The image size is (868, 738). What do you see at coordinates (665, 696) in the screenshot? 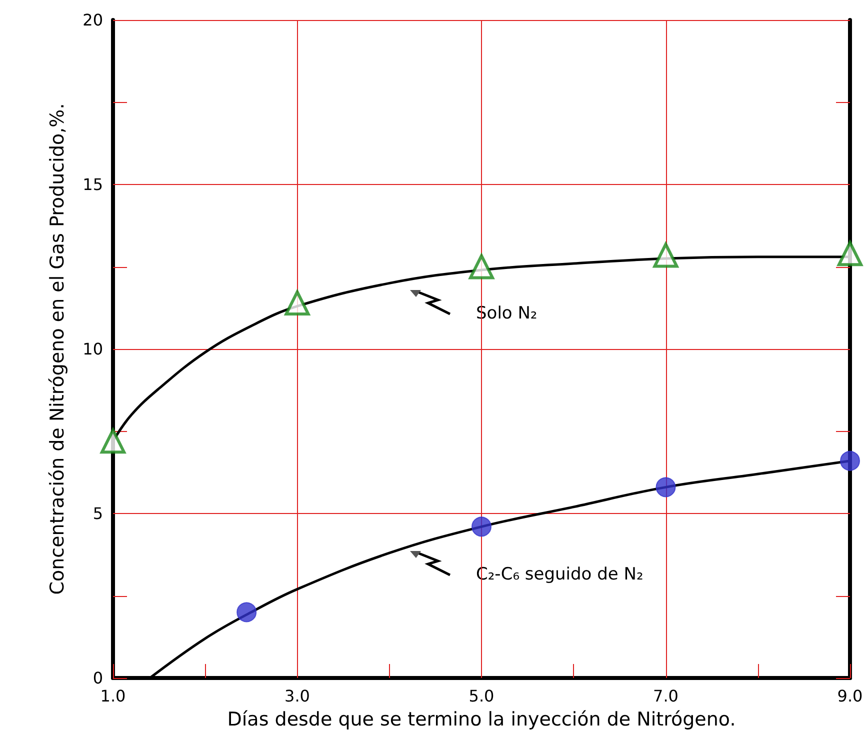
I see `x-tick-label: 7.0` at bounding box center [665, 696].